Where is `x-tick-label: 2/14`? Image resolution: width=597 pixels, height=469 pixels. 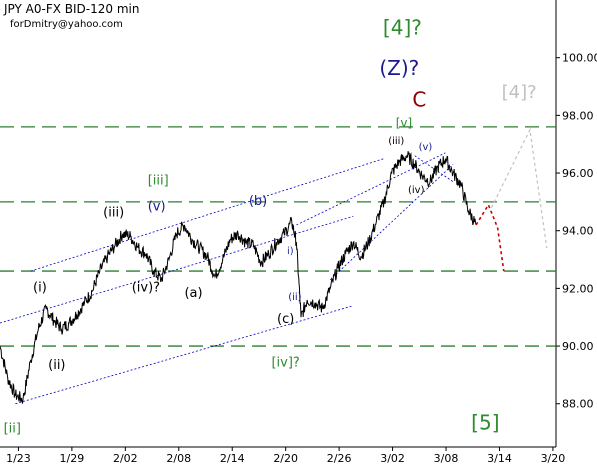
x-tick-label: 2/14 is located at coordinates (232, 458).